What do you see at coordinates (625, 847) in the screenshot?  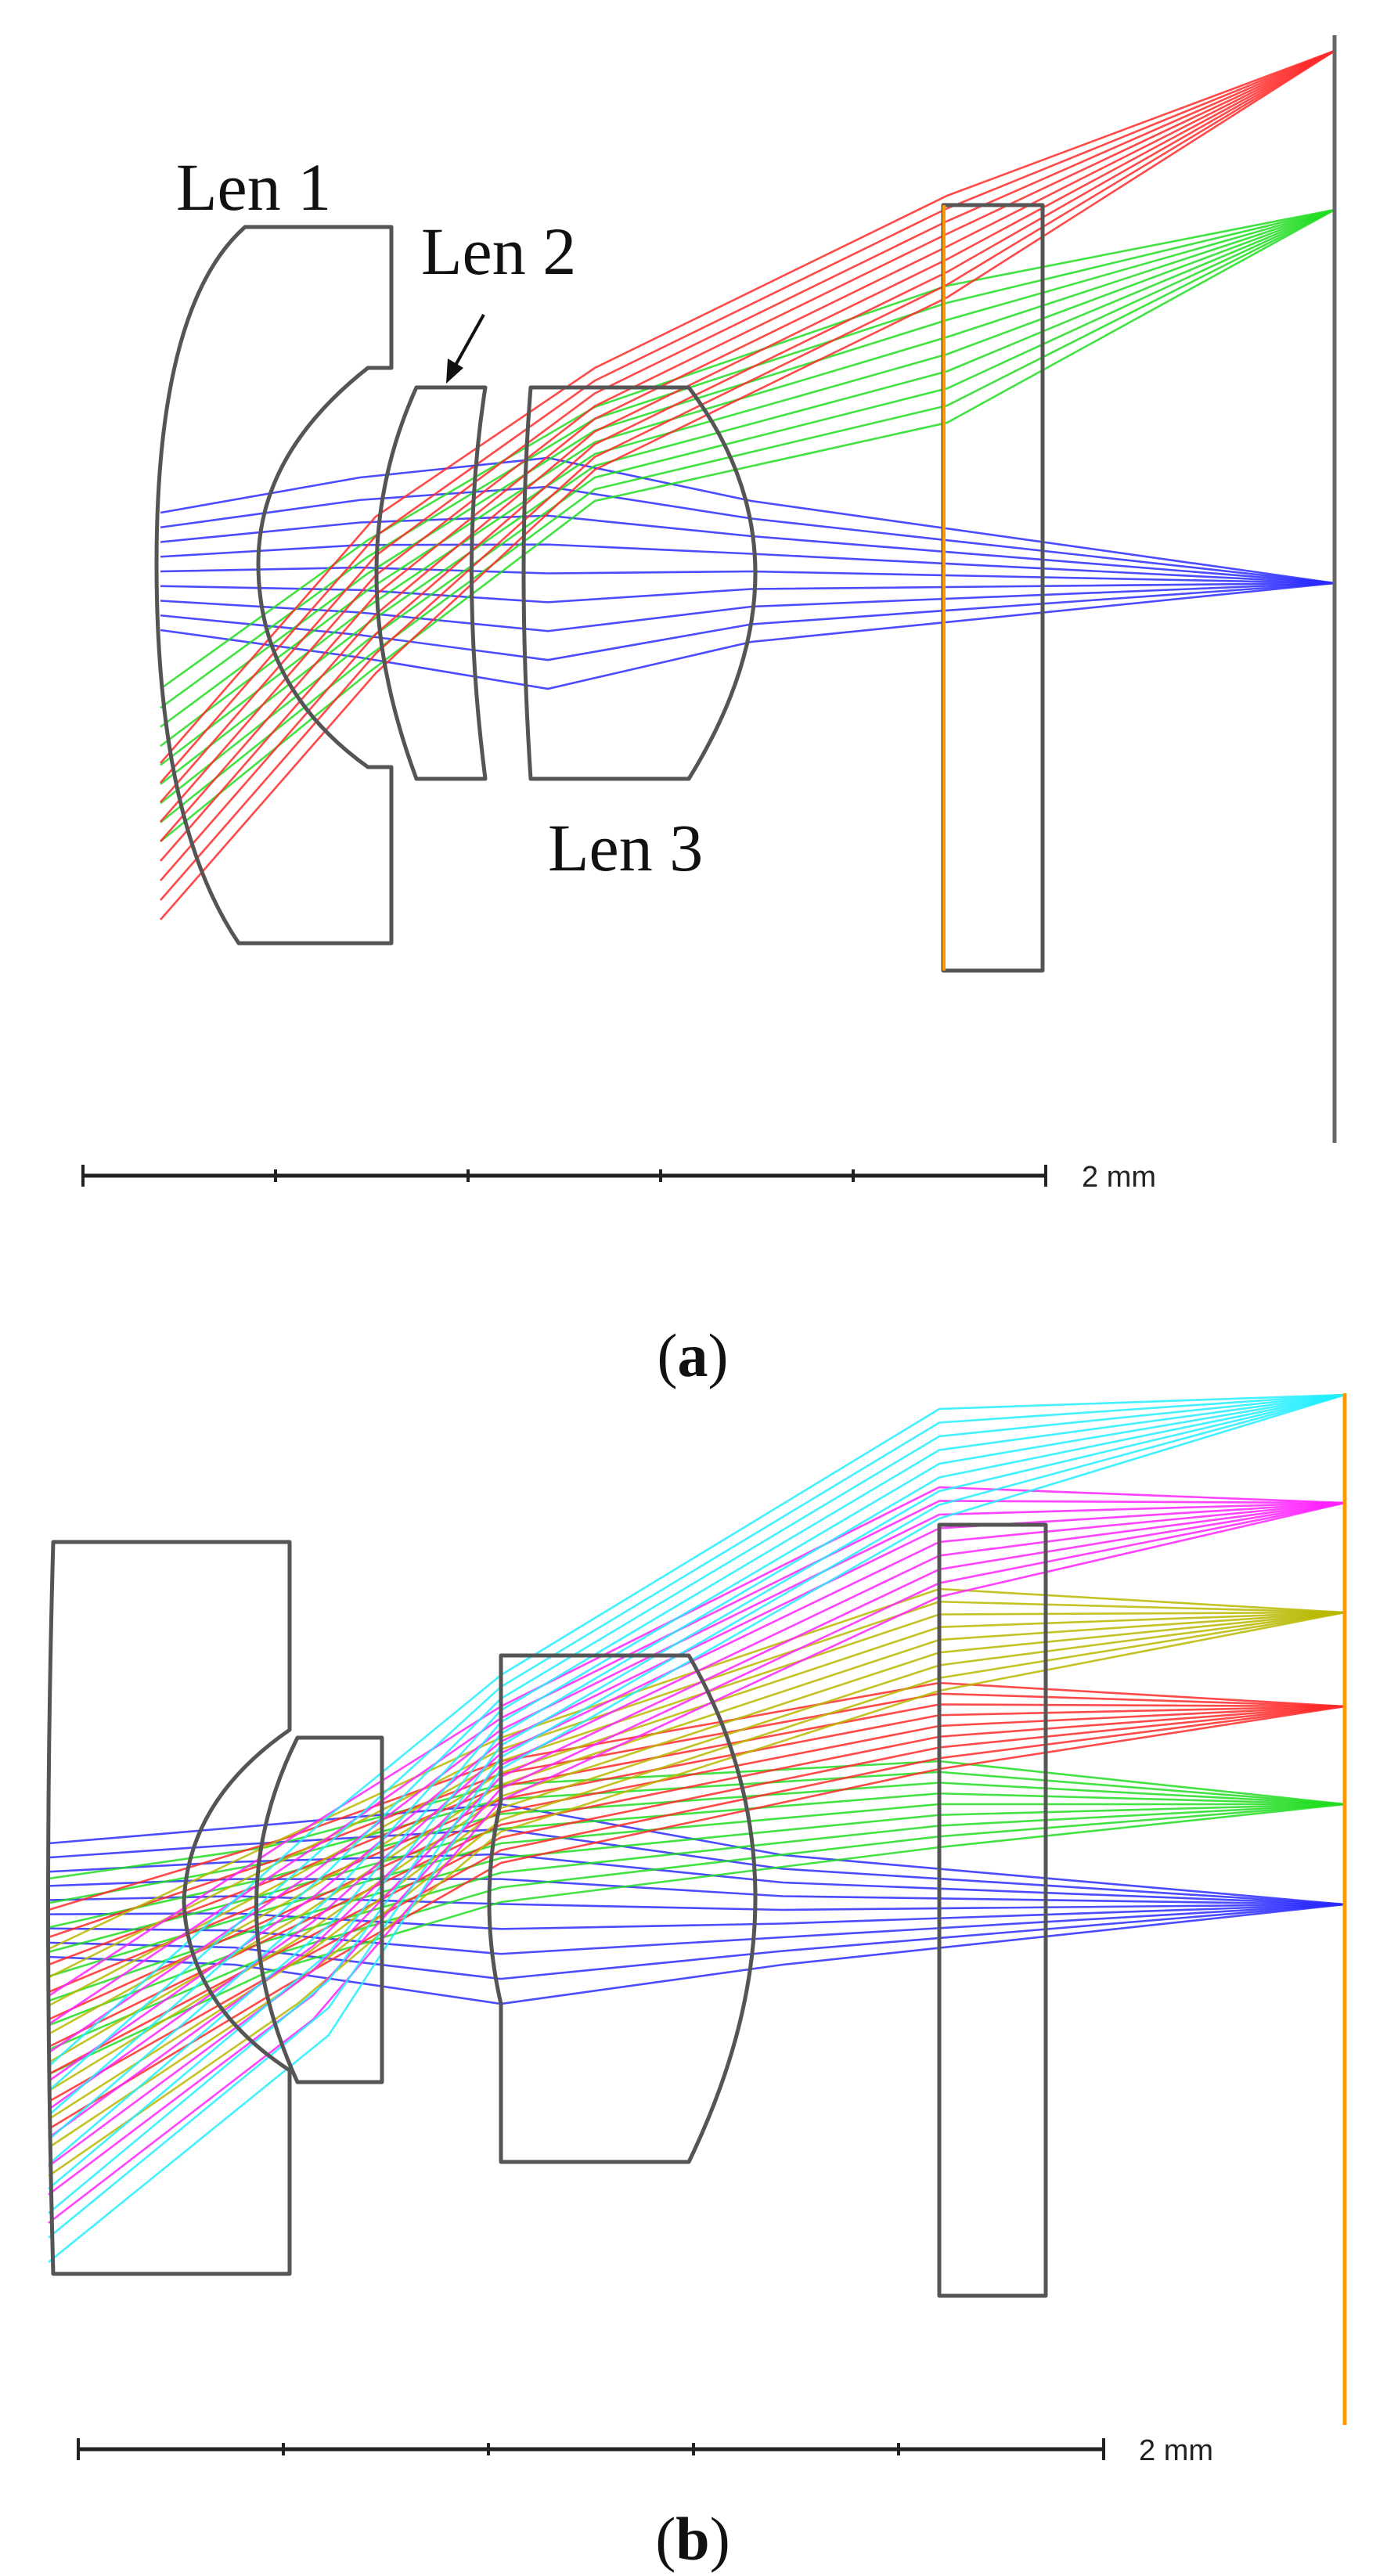 I see `label-len-3: Len 3` at bounding box center [625, 847].